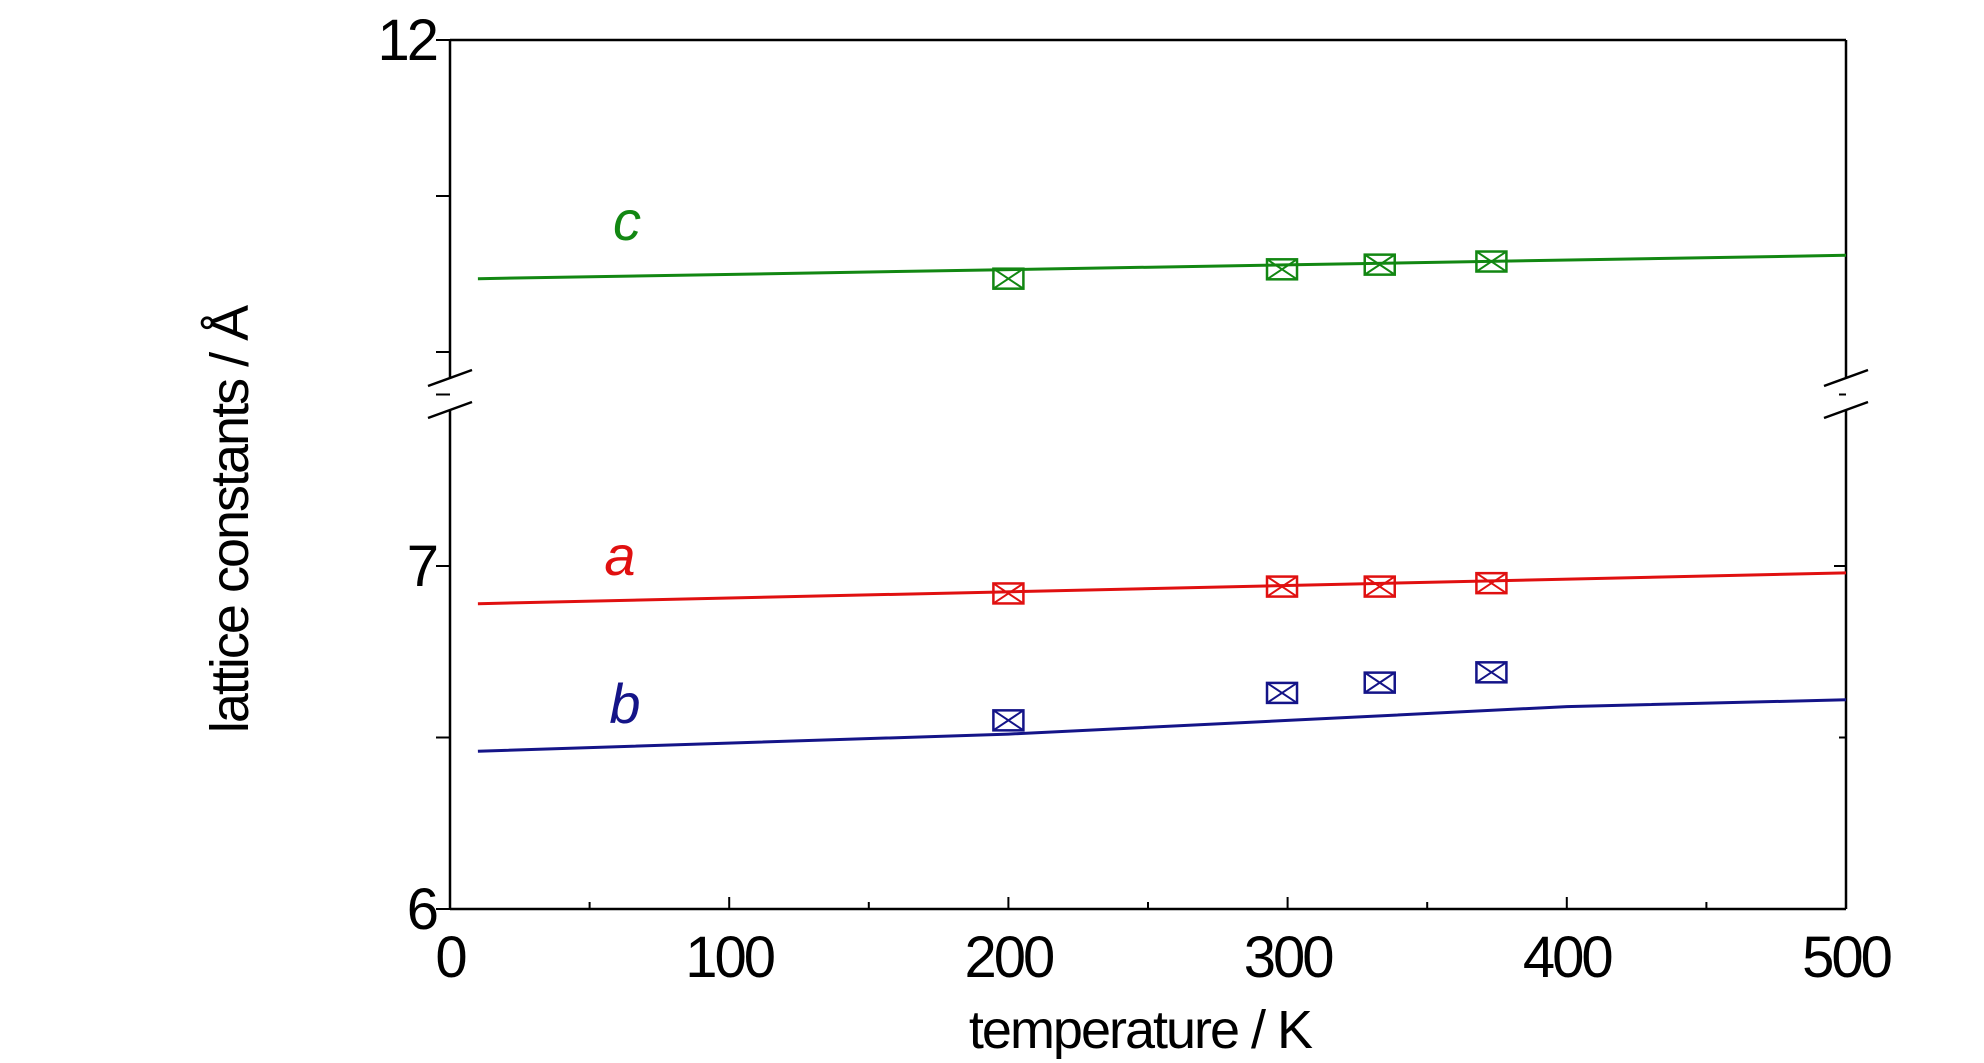 This screenshot has height=1063, width=1984. I want to click on x-tick-label: 300, so click(1288, 957).